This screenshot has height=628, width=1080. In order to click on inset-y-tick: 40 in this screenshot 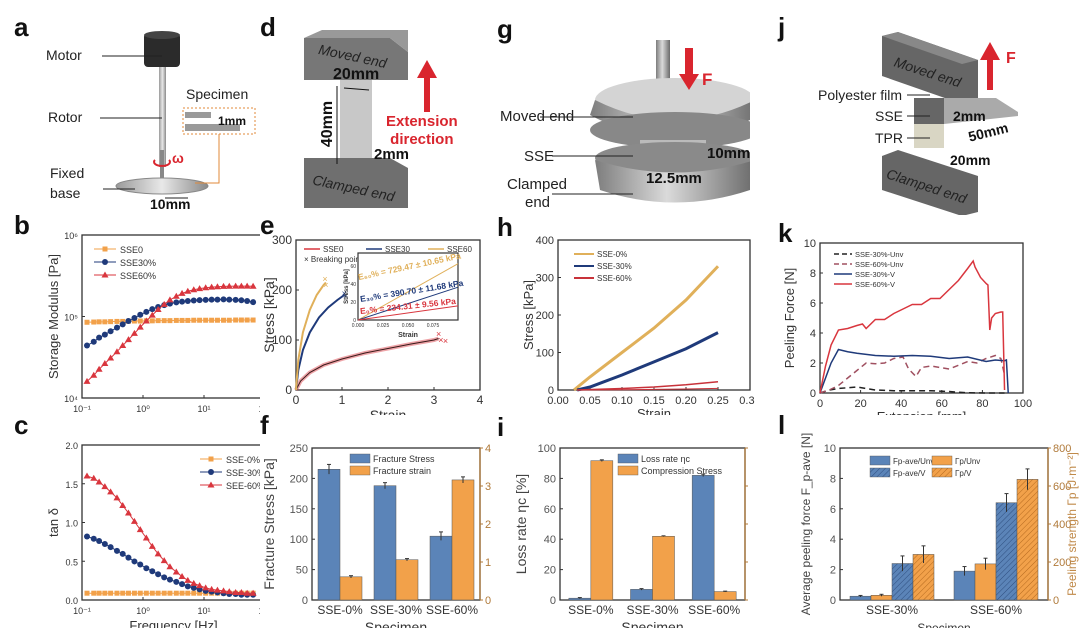, I will do `click(353, 285)`.